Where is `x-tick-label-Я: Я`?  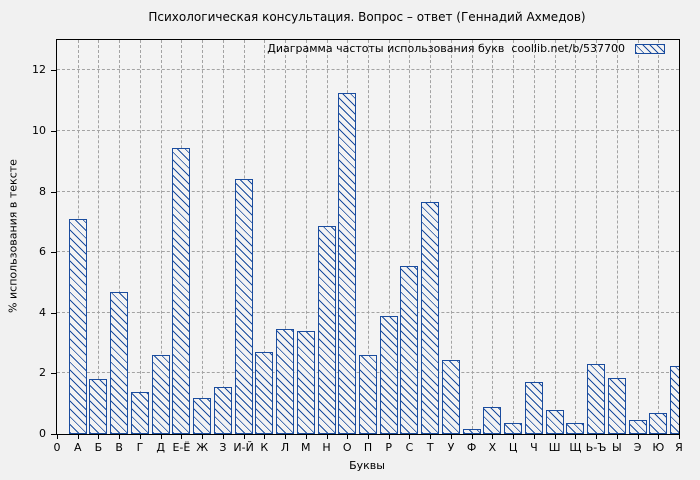
x-tick-label-Я: Я is located at coordinates (679, 447).